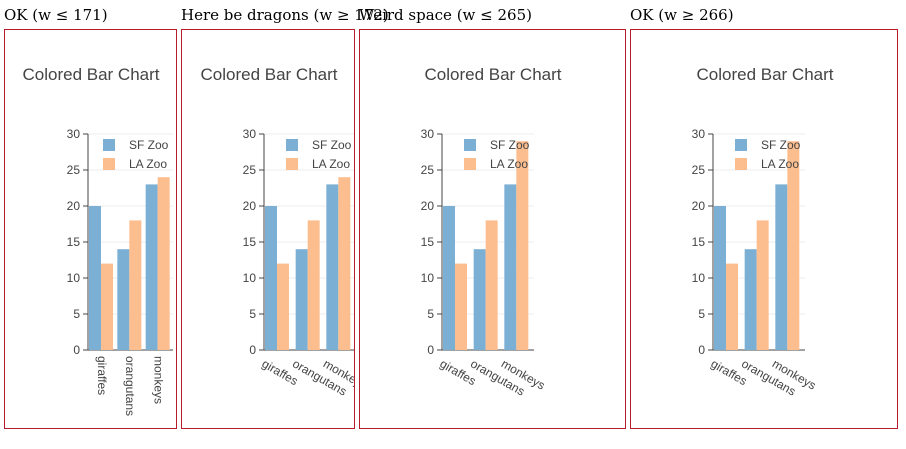  Describe the element at coordinates (285, 15) in the screenshot. I see `panel-label-dragons: Here be dragons (w ≥ 172)` at that location.